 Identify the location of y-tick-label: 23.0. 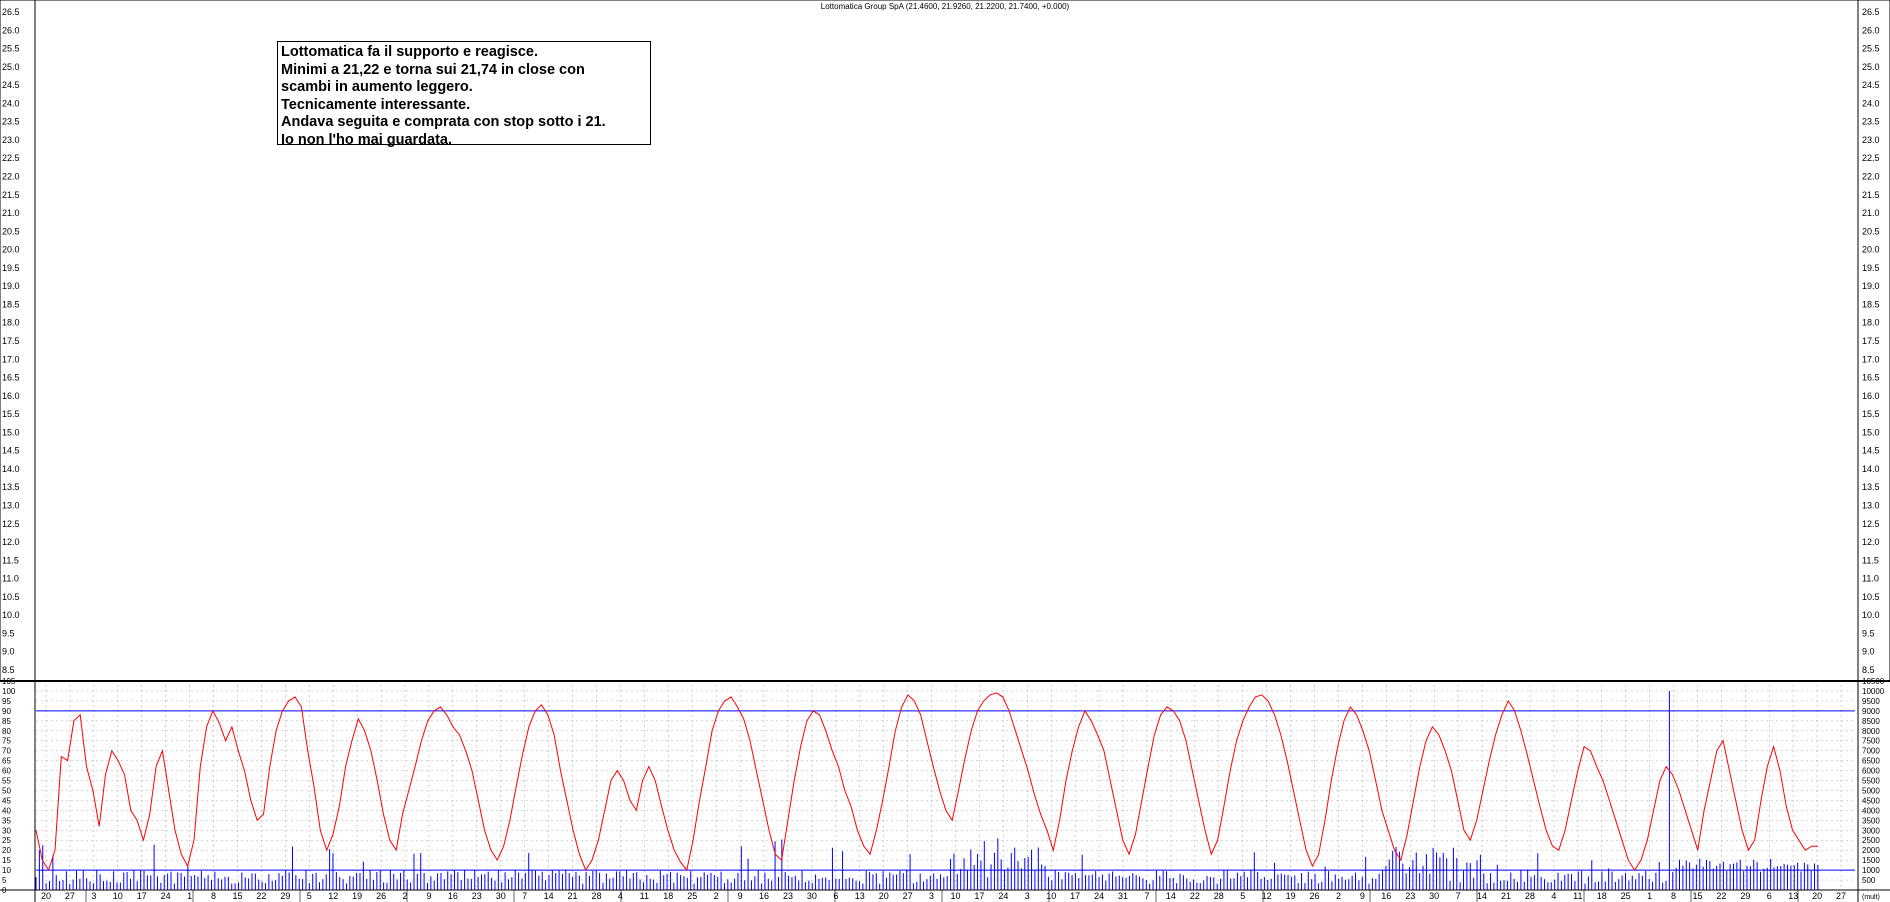
(1871, 140).